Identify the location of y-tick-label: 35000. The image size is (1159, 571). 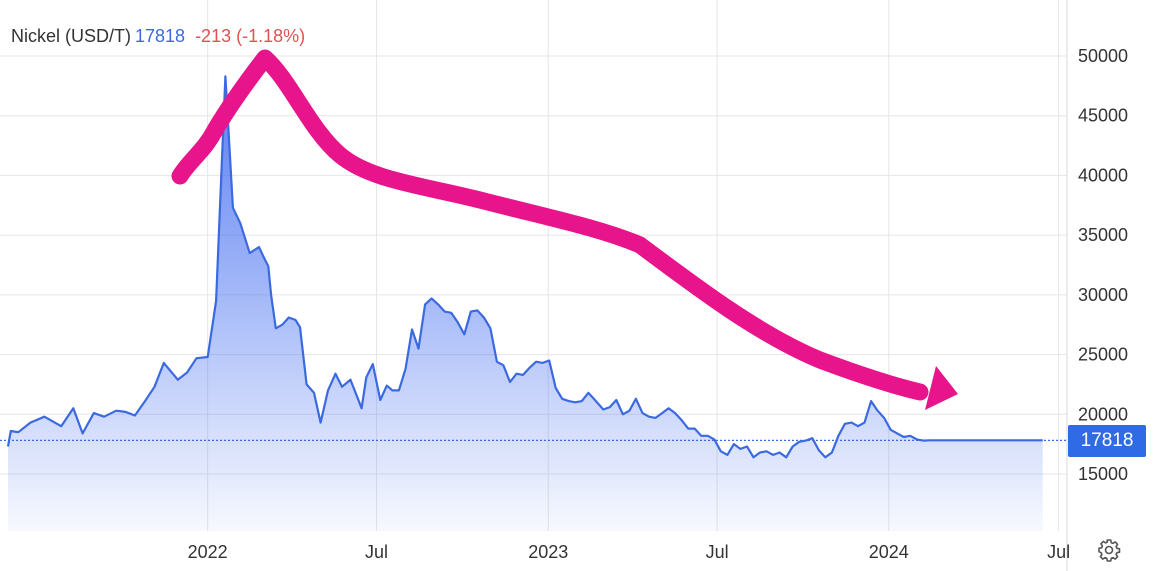
(1103, 235).